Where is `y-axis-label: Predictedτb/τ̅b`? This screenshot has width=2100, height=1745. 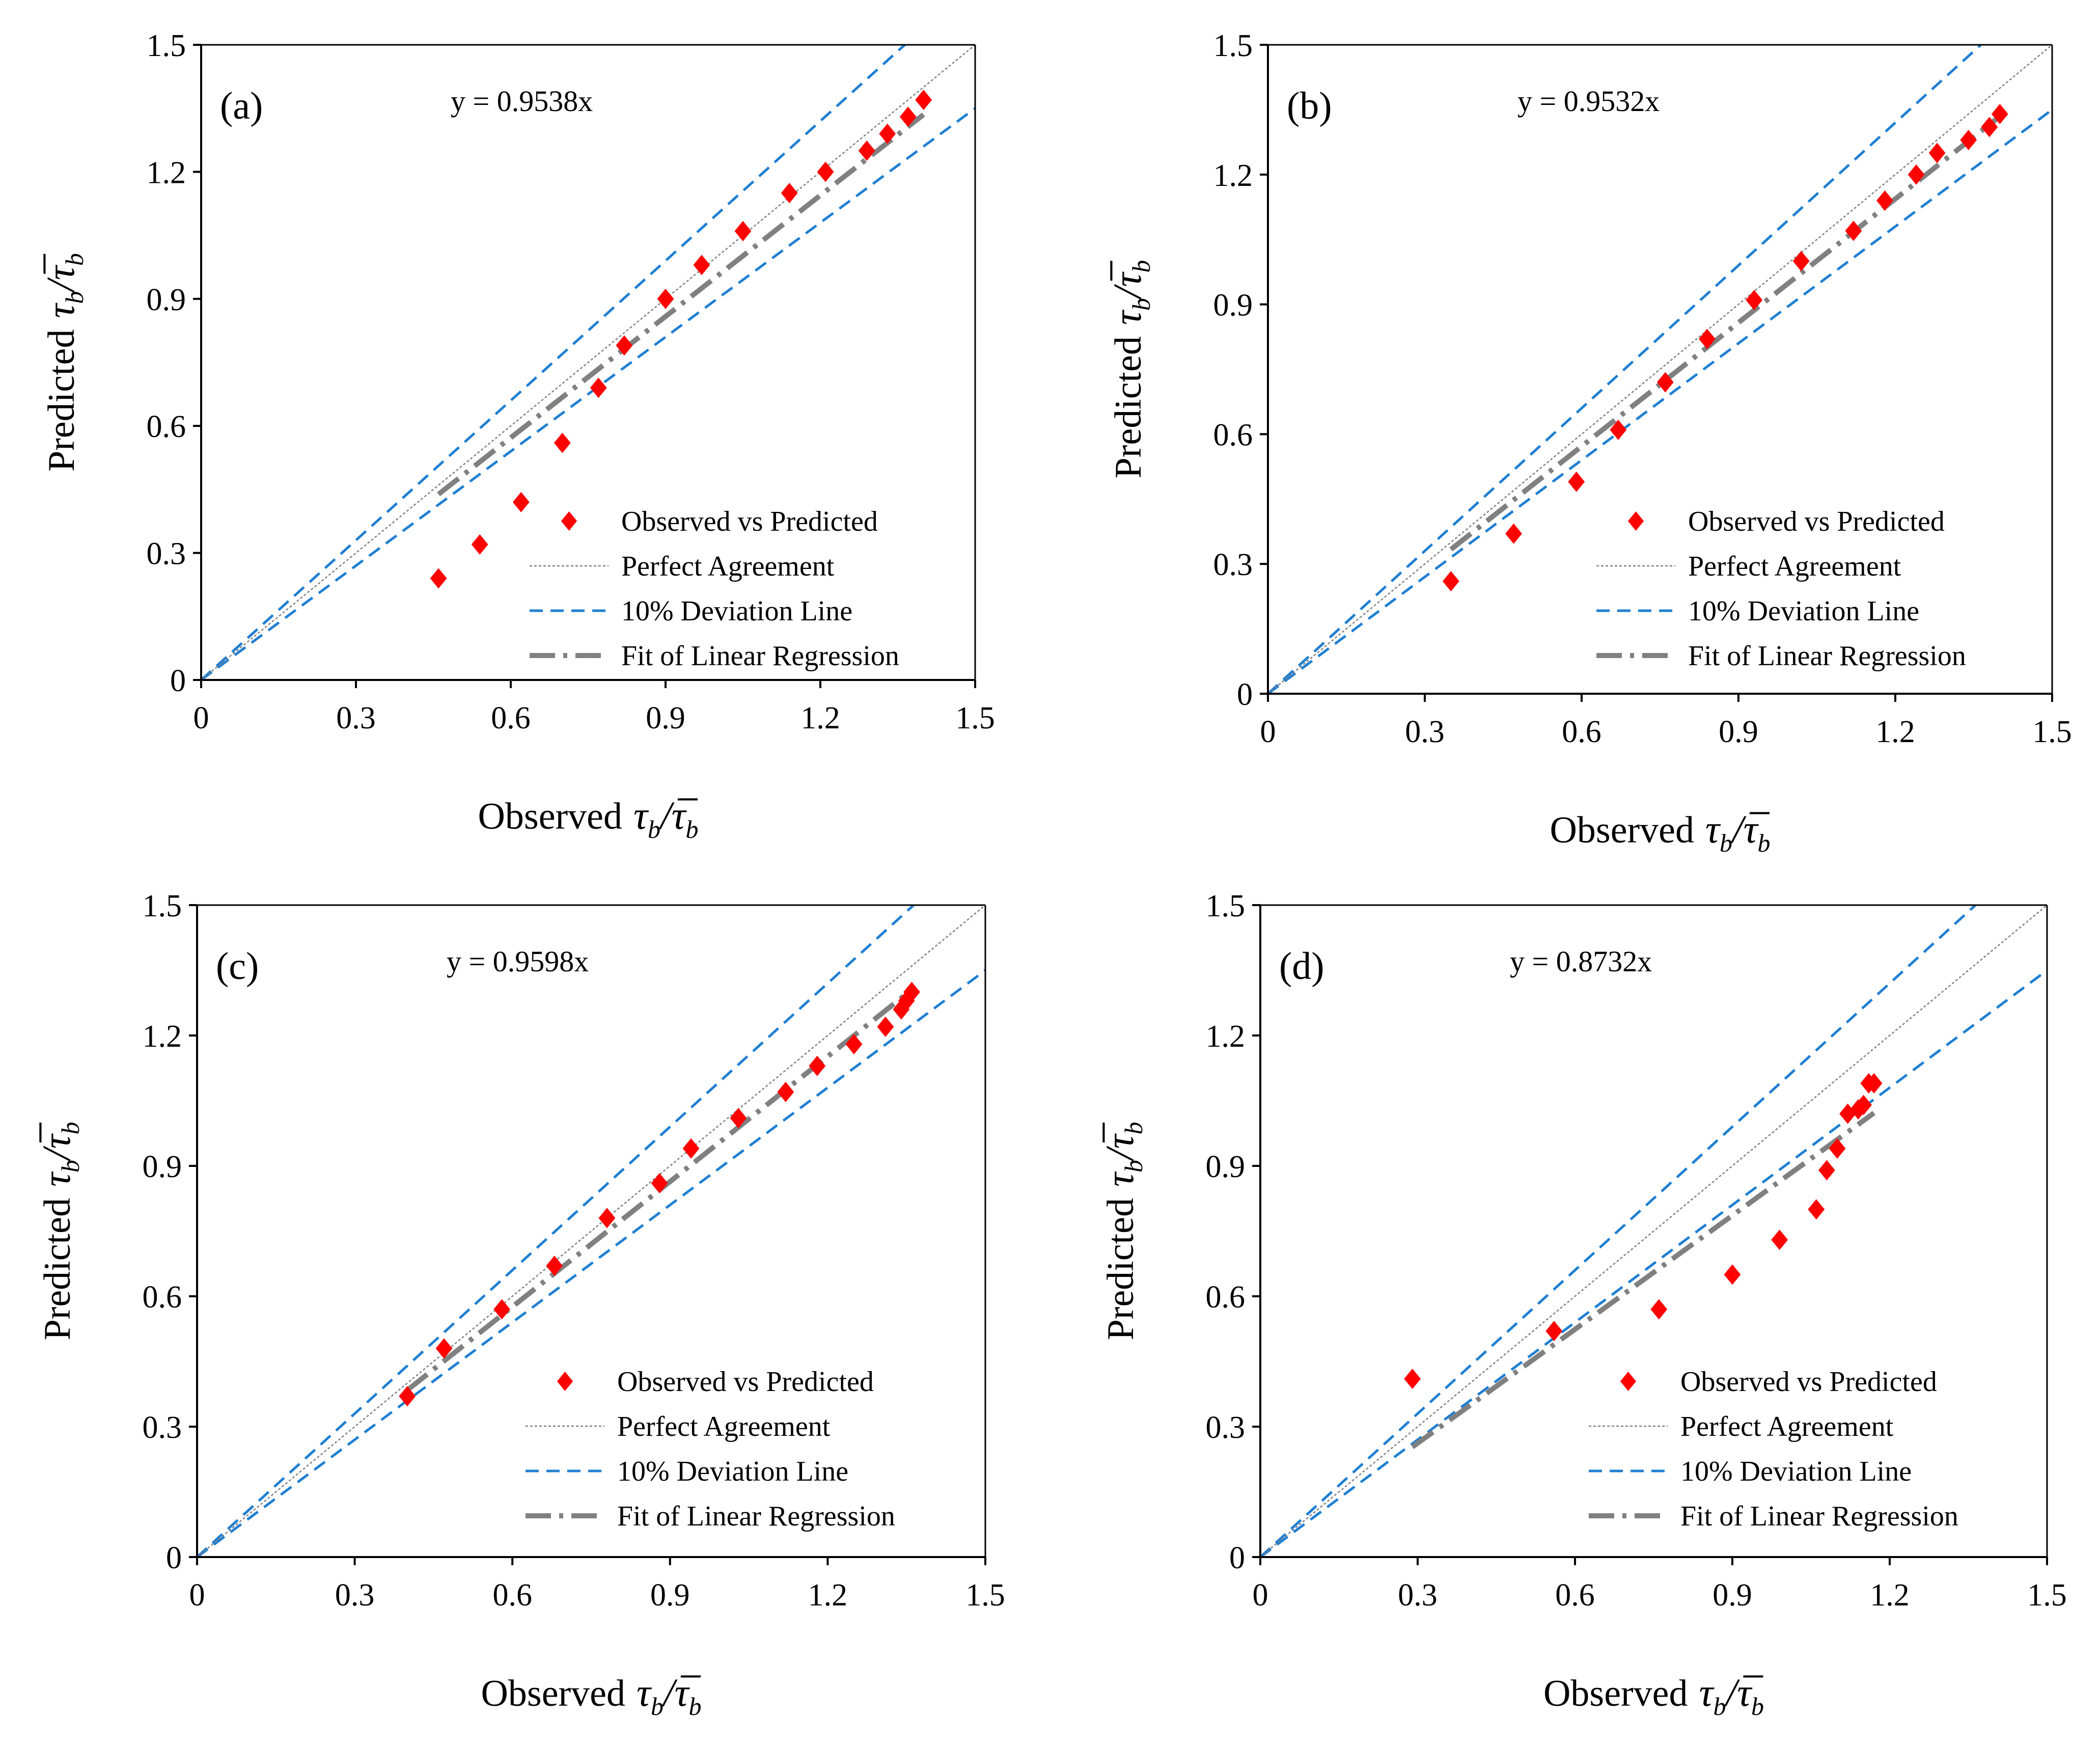 y-axis-label: Predictedτb/τ̅b is located at coordinates (64, 362).